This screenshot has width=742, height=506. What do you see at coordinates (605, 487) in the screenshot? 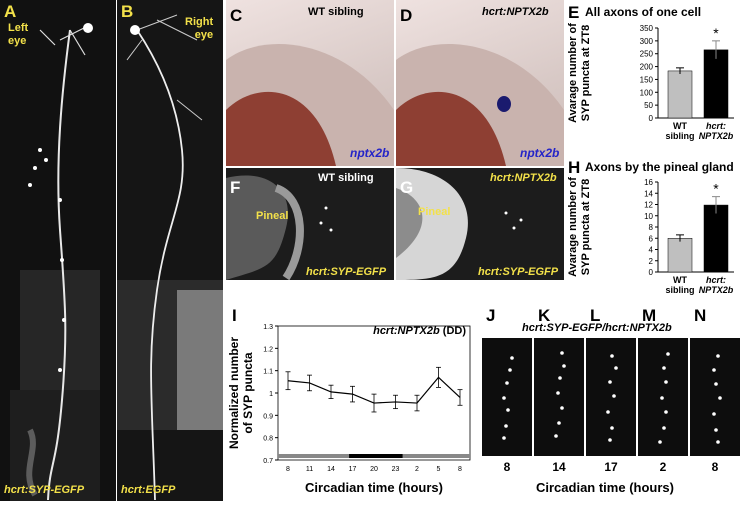
I see `panel-jn-xlabel: Circadian time (hours)` at bounding box center [605, 487].